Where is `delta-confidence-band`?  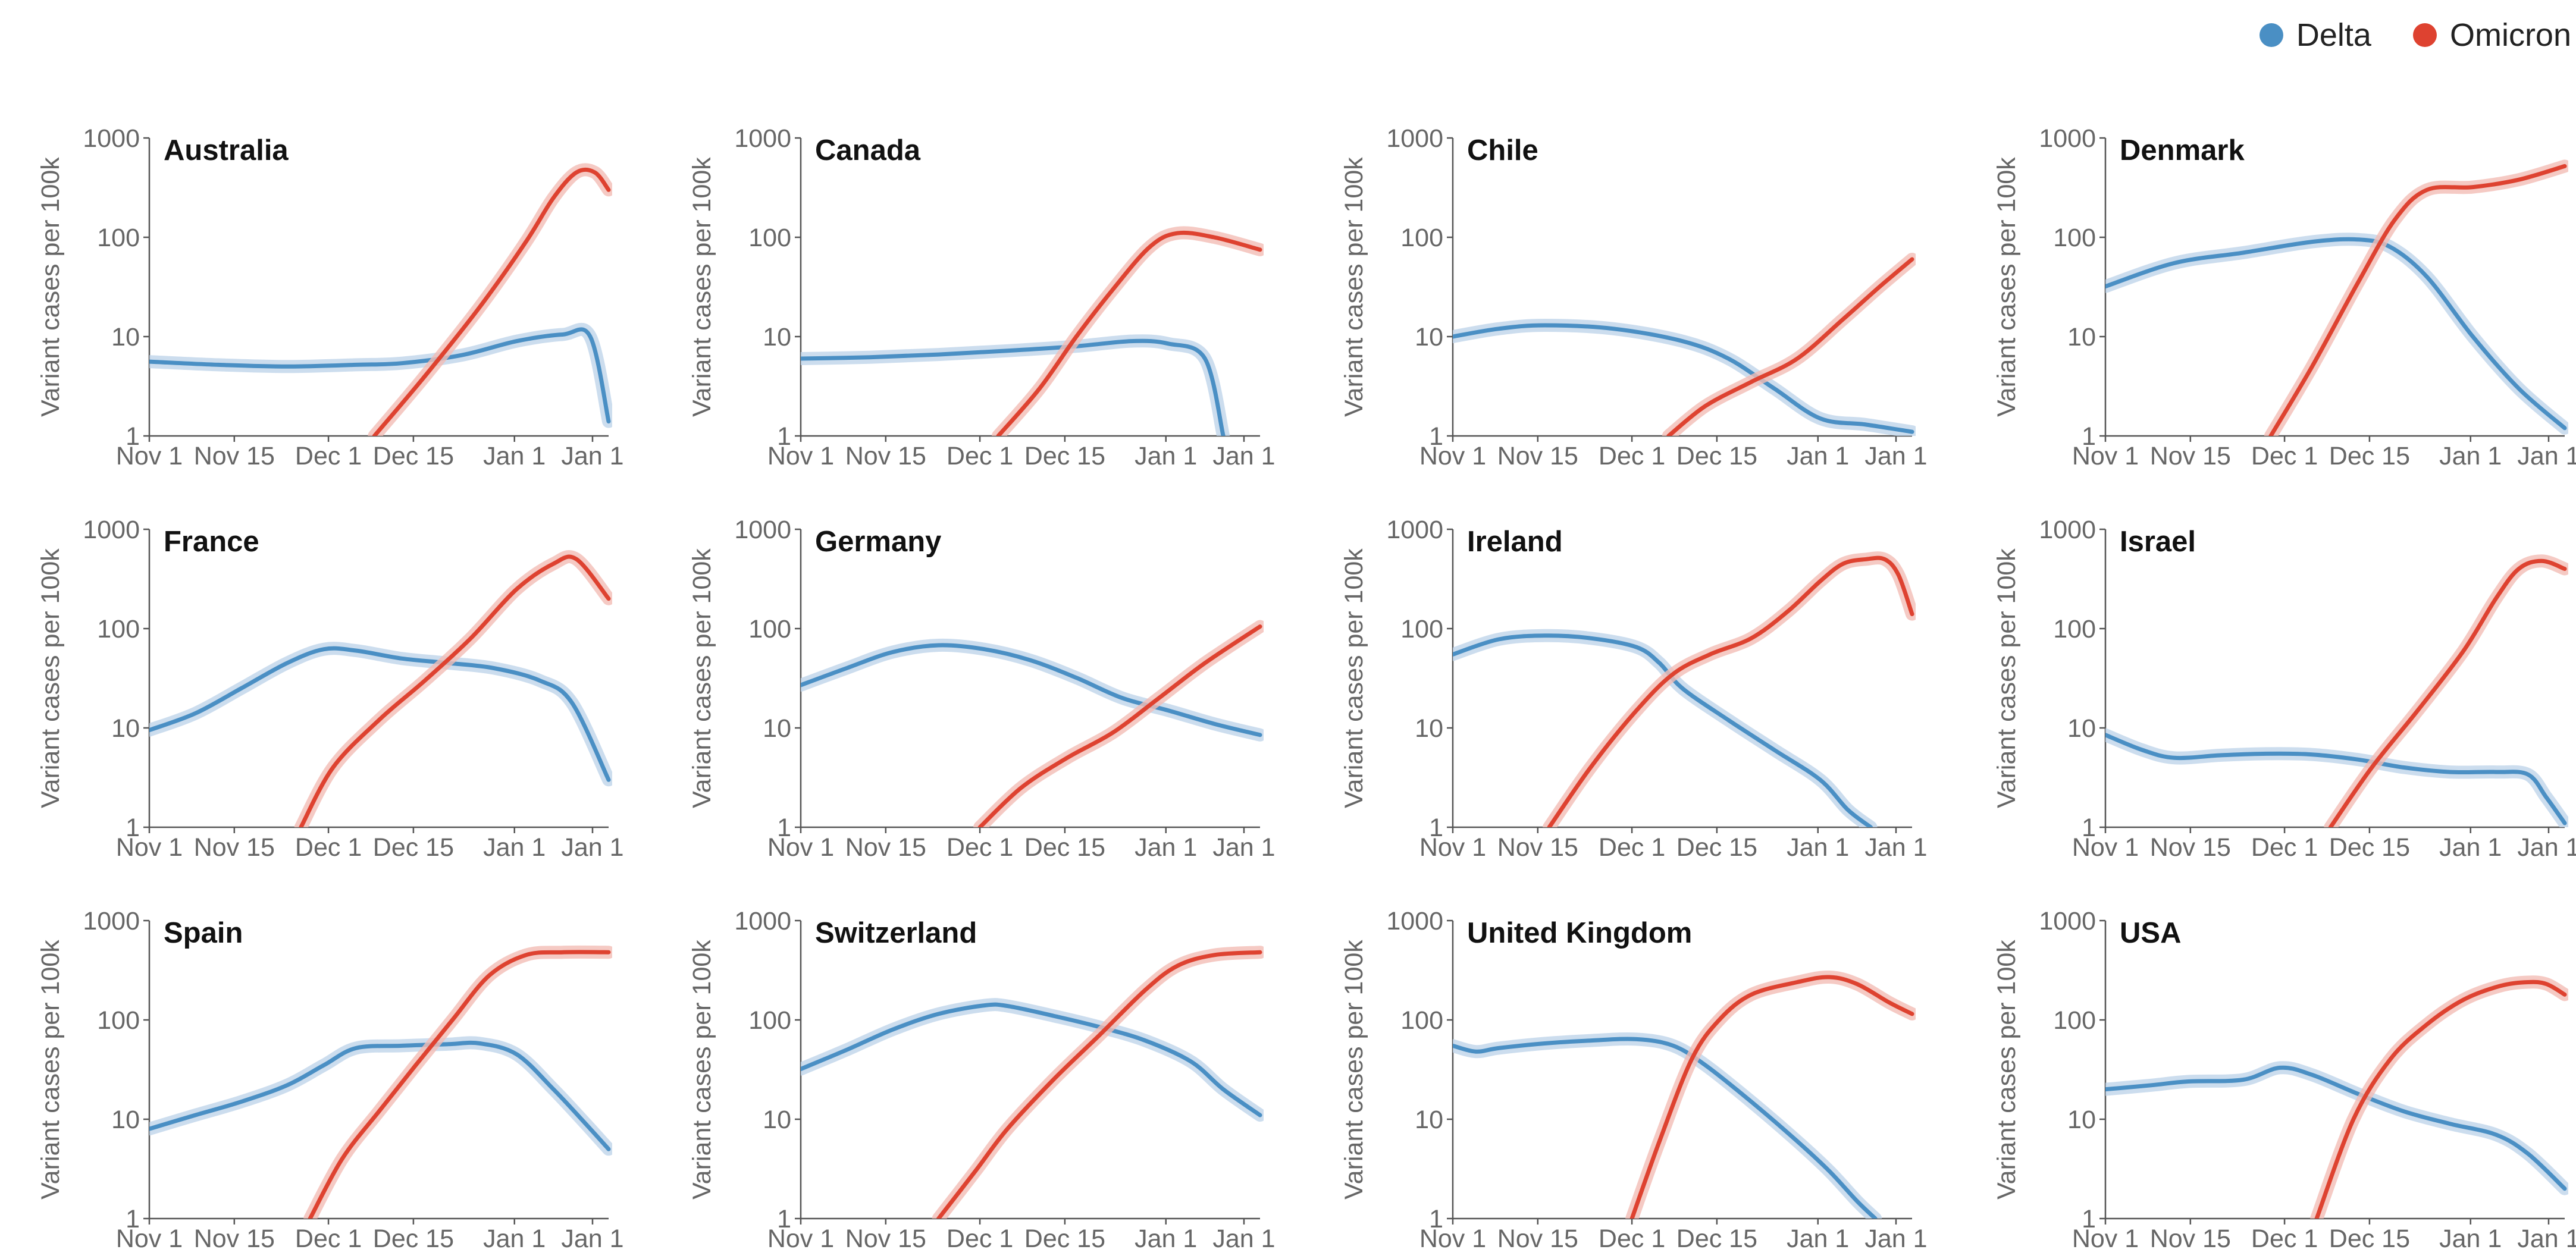 delta-confidence-band is located at coordinates (381, 375).